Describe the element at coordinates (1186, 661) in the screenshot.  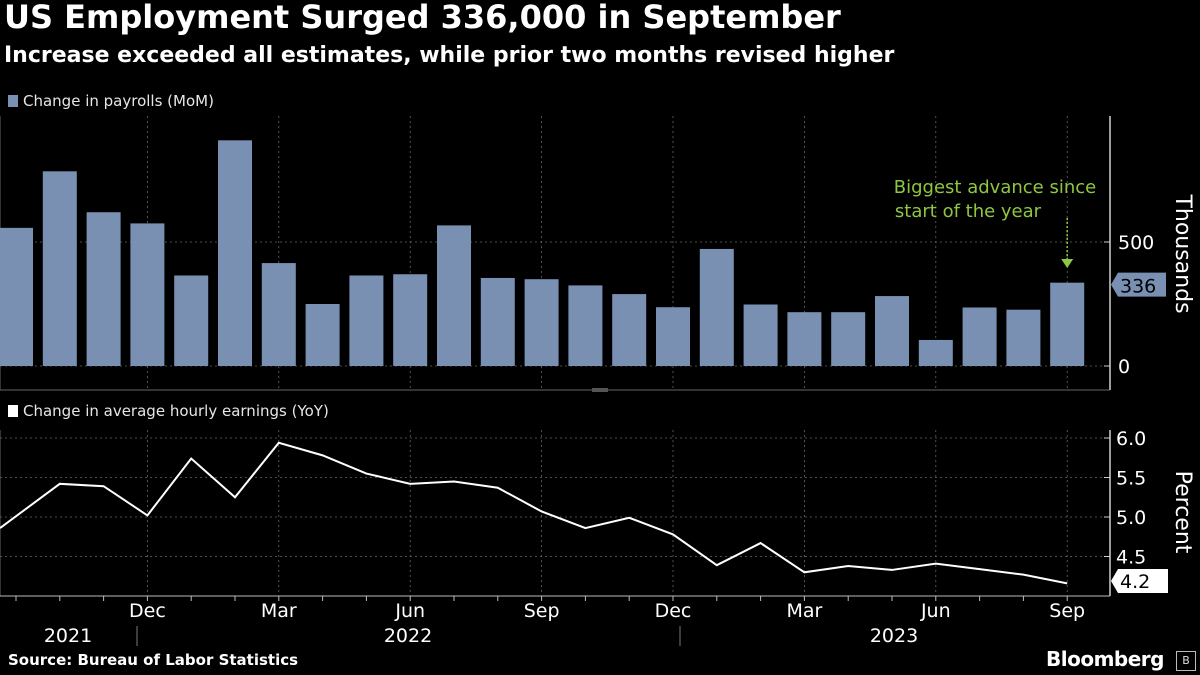
I see `bloomberg-app-icon: B` at that location.